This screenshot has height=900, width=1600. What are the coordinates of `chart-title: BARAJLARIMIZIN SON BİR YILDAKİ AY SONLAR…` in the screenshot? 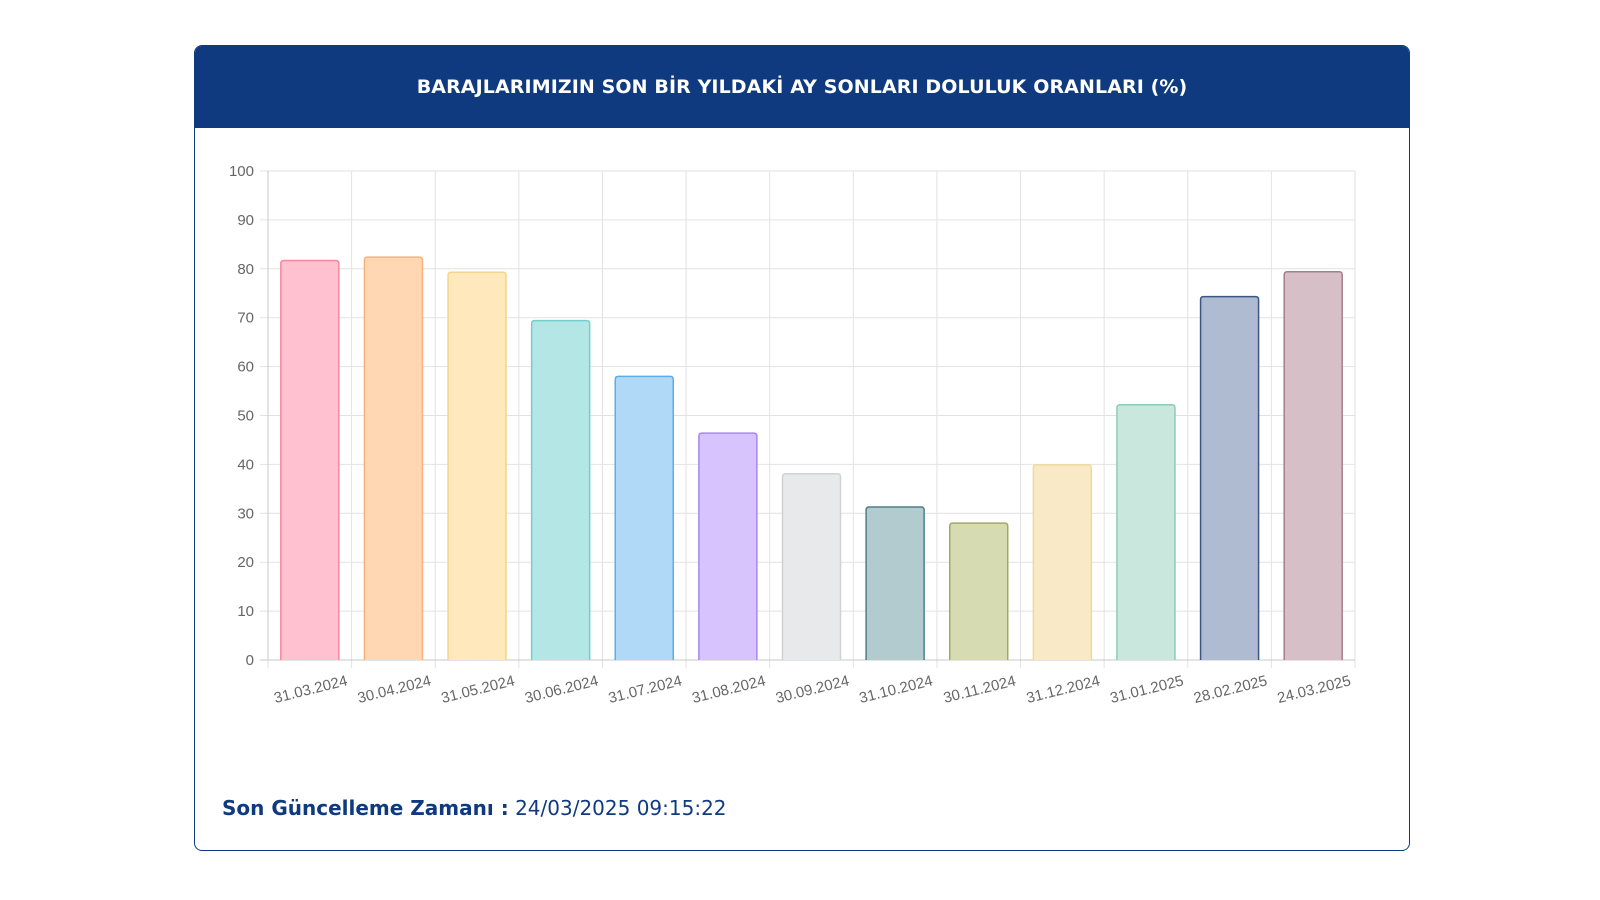 It's located at (802, 87).